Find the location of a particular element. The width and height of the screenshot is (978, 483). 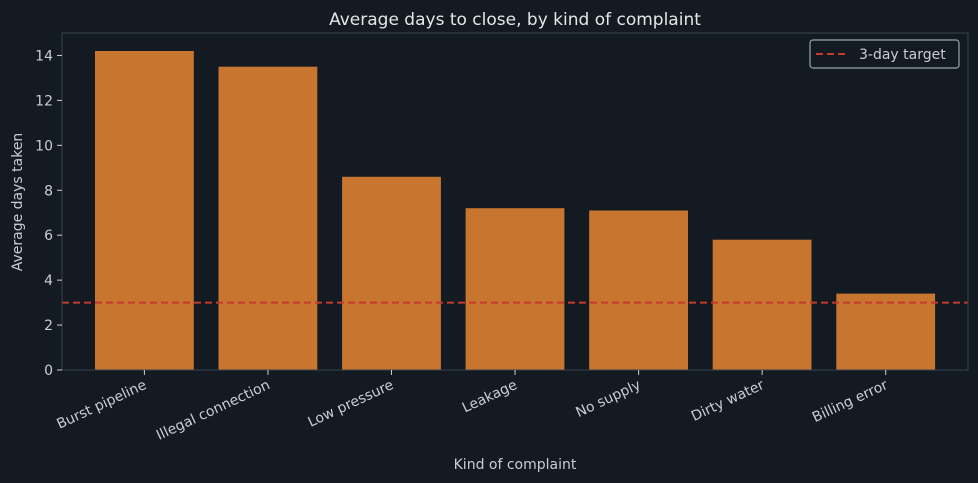

legend-target-label: 3-day target is located at coordinates (902, 55).